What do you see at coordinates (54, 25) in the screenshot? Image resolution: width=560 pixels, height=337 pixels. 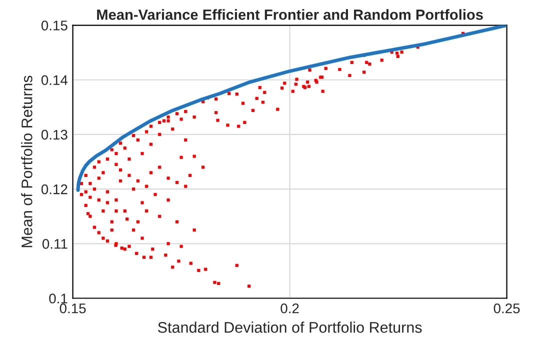 I see `y-tick-label: 0.15` at bounding box center [54, 25].